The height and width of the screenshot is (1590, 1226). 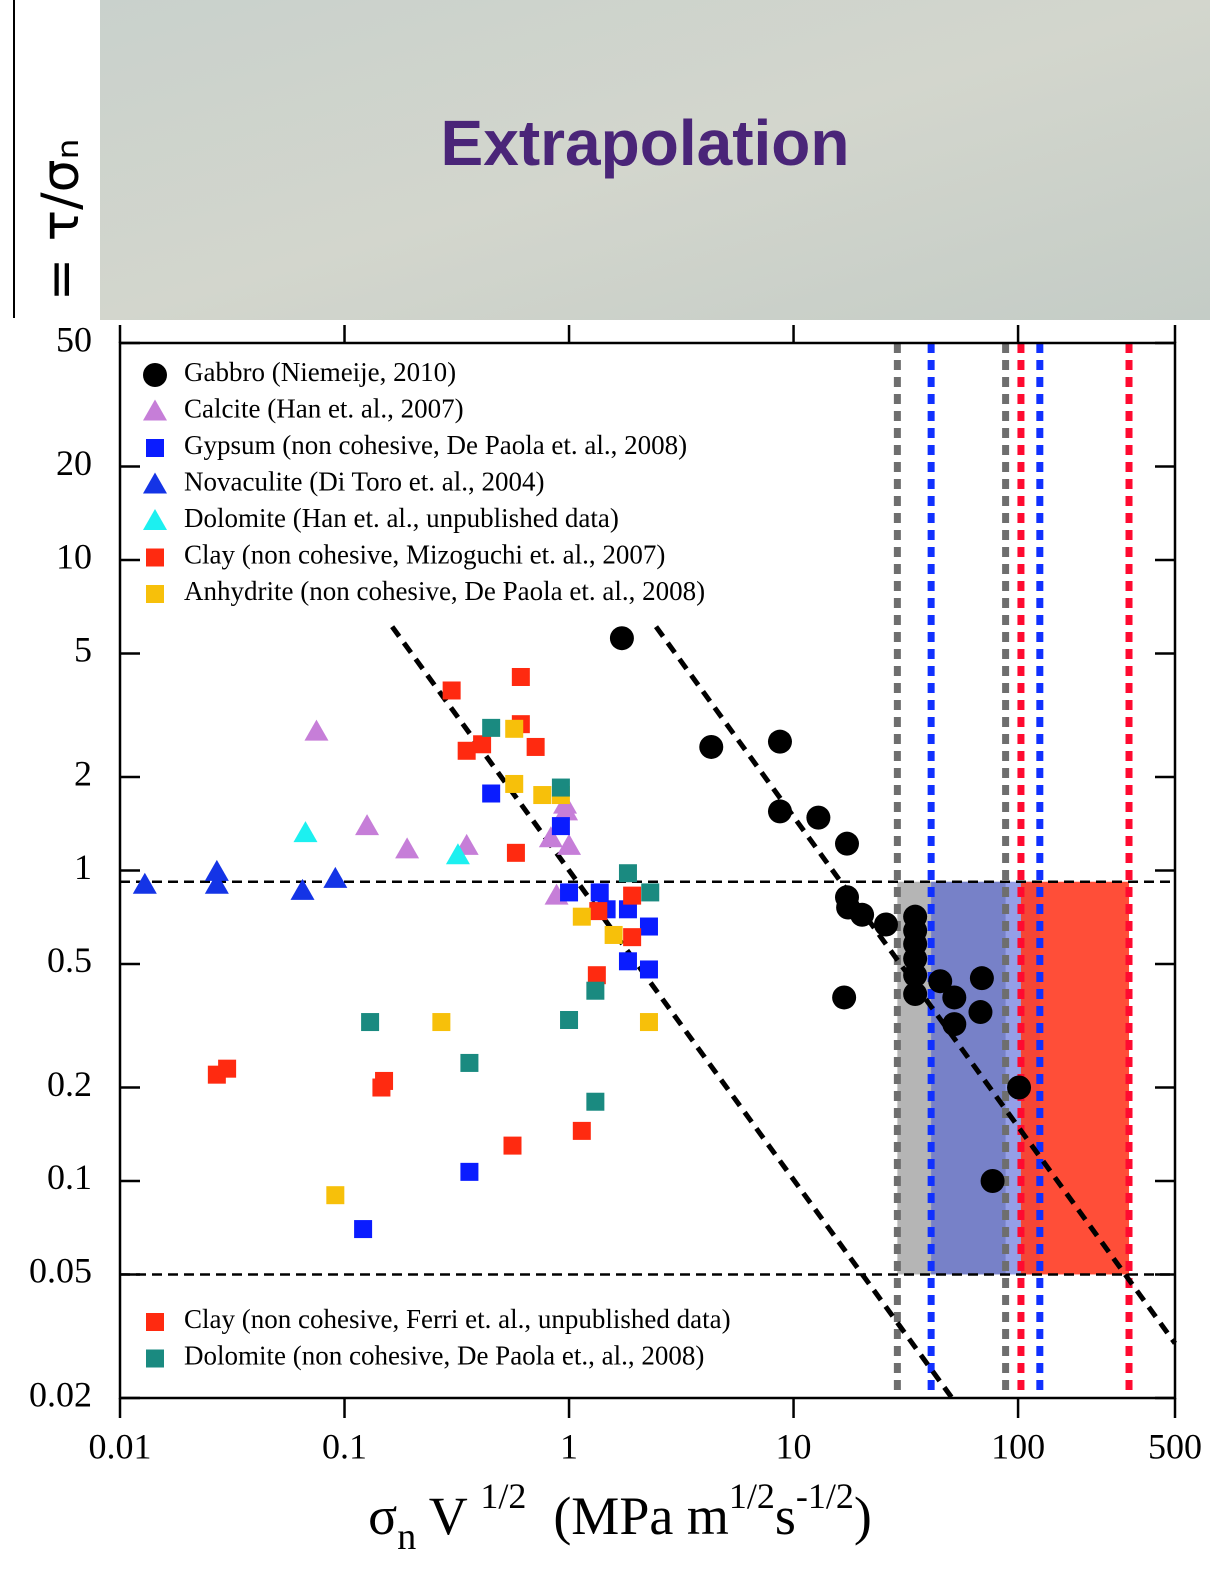 I want to click on x-label-part: ), so click(x=863, y=1516).